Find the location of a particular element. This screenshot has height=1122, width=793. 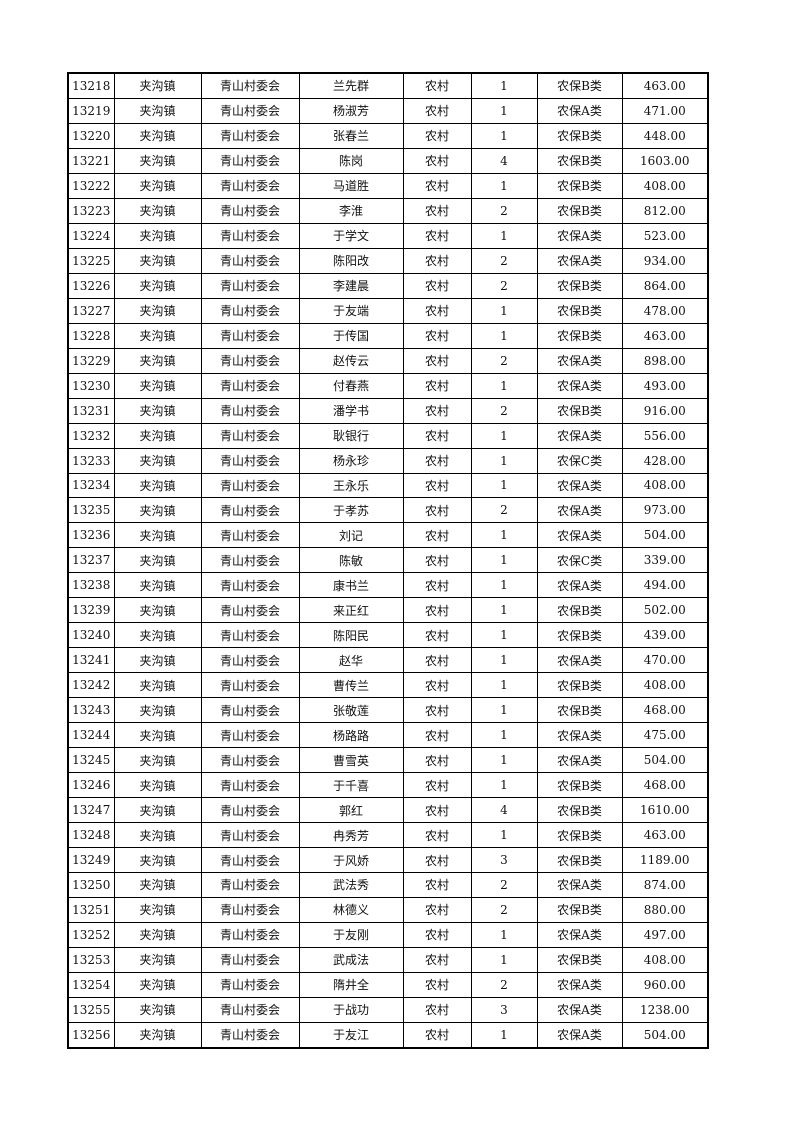

table-row: 13251 夹沟镇 青山村委会 林德义 农村 2 农保B类 880.00 is located at coordinates (388, 909).